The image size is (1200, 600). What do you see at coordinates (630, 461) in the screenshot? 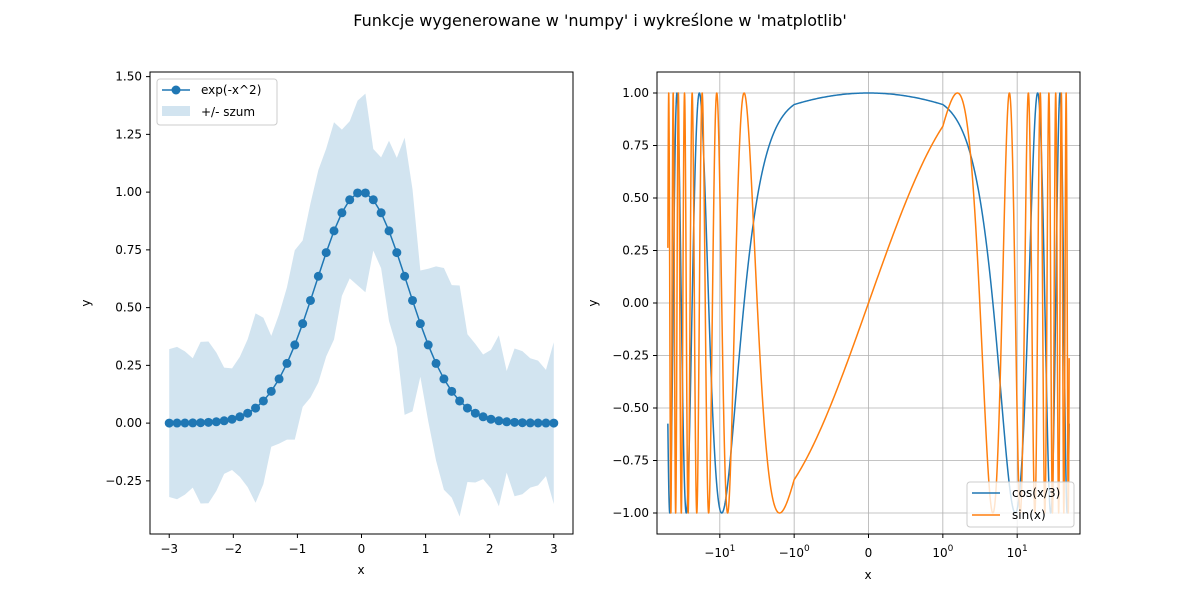
I see `y-tick-label: −0.75` at bounding box center [630, 461].